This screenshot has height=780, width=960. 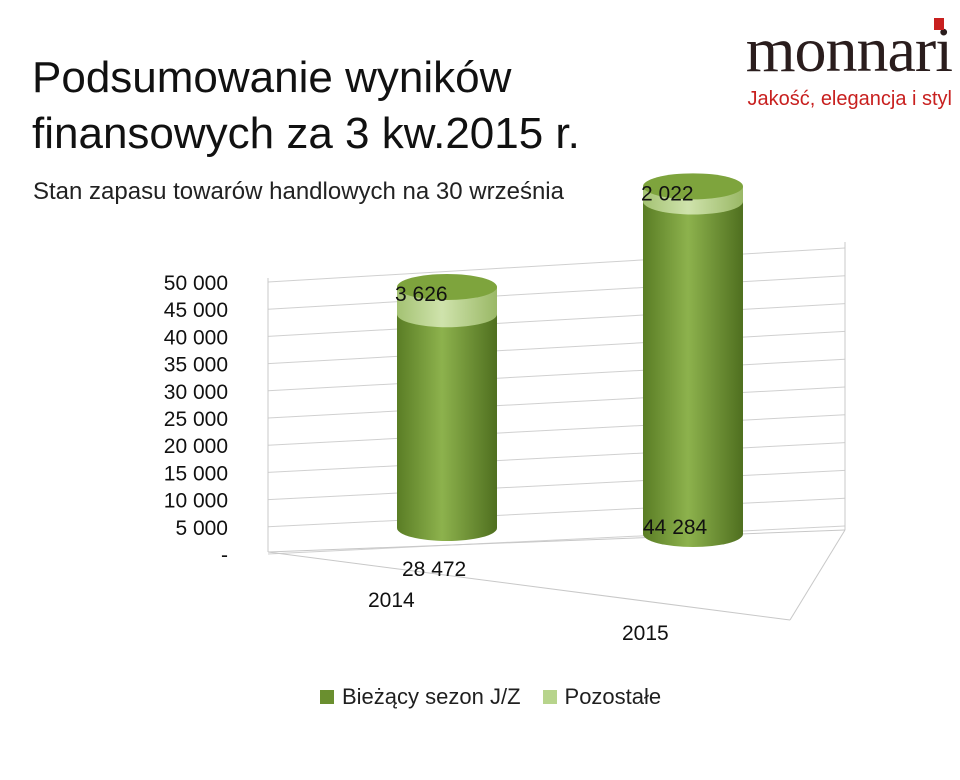 What do you see at coordinates (196, 473) in the screenshot?
I see `y-tick-label: 15 000` at bounding box center [196, 473].